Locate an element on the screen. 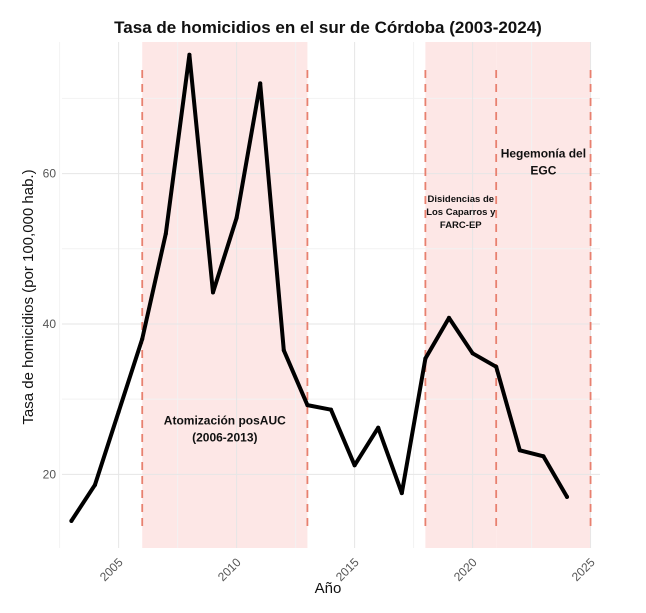 Image resolution: width=646 pixels, height=613 pixels. period-label-3: Hegemonía del is located at coordinates (543, 154).